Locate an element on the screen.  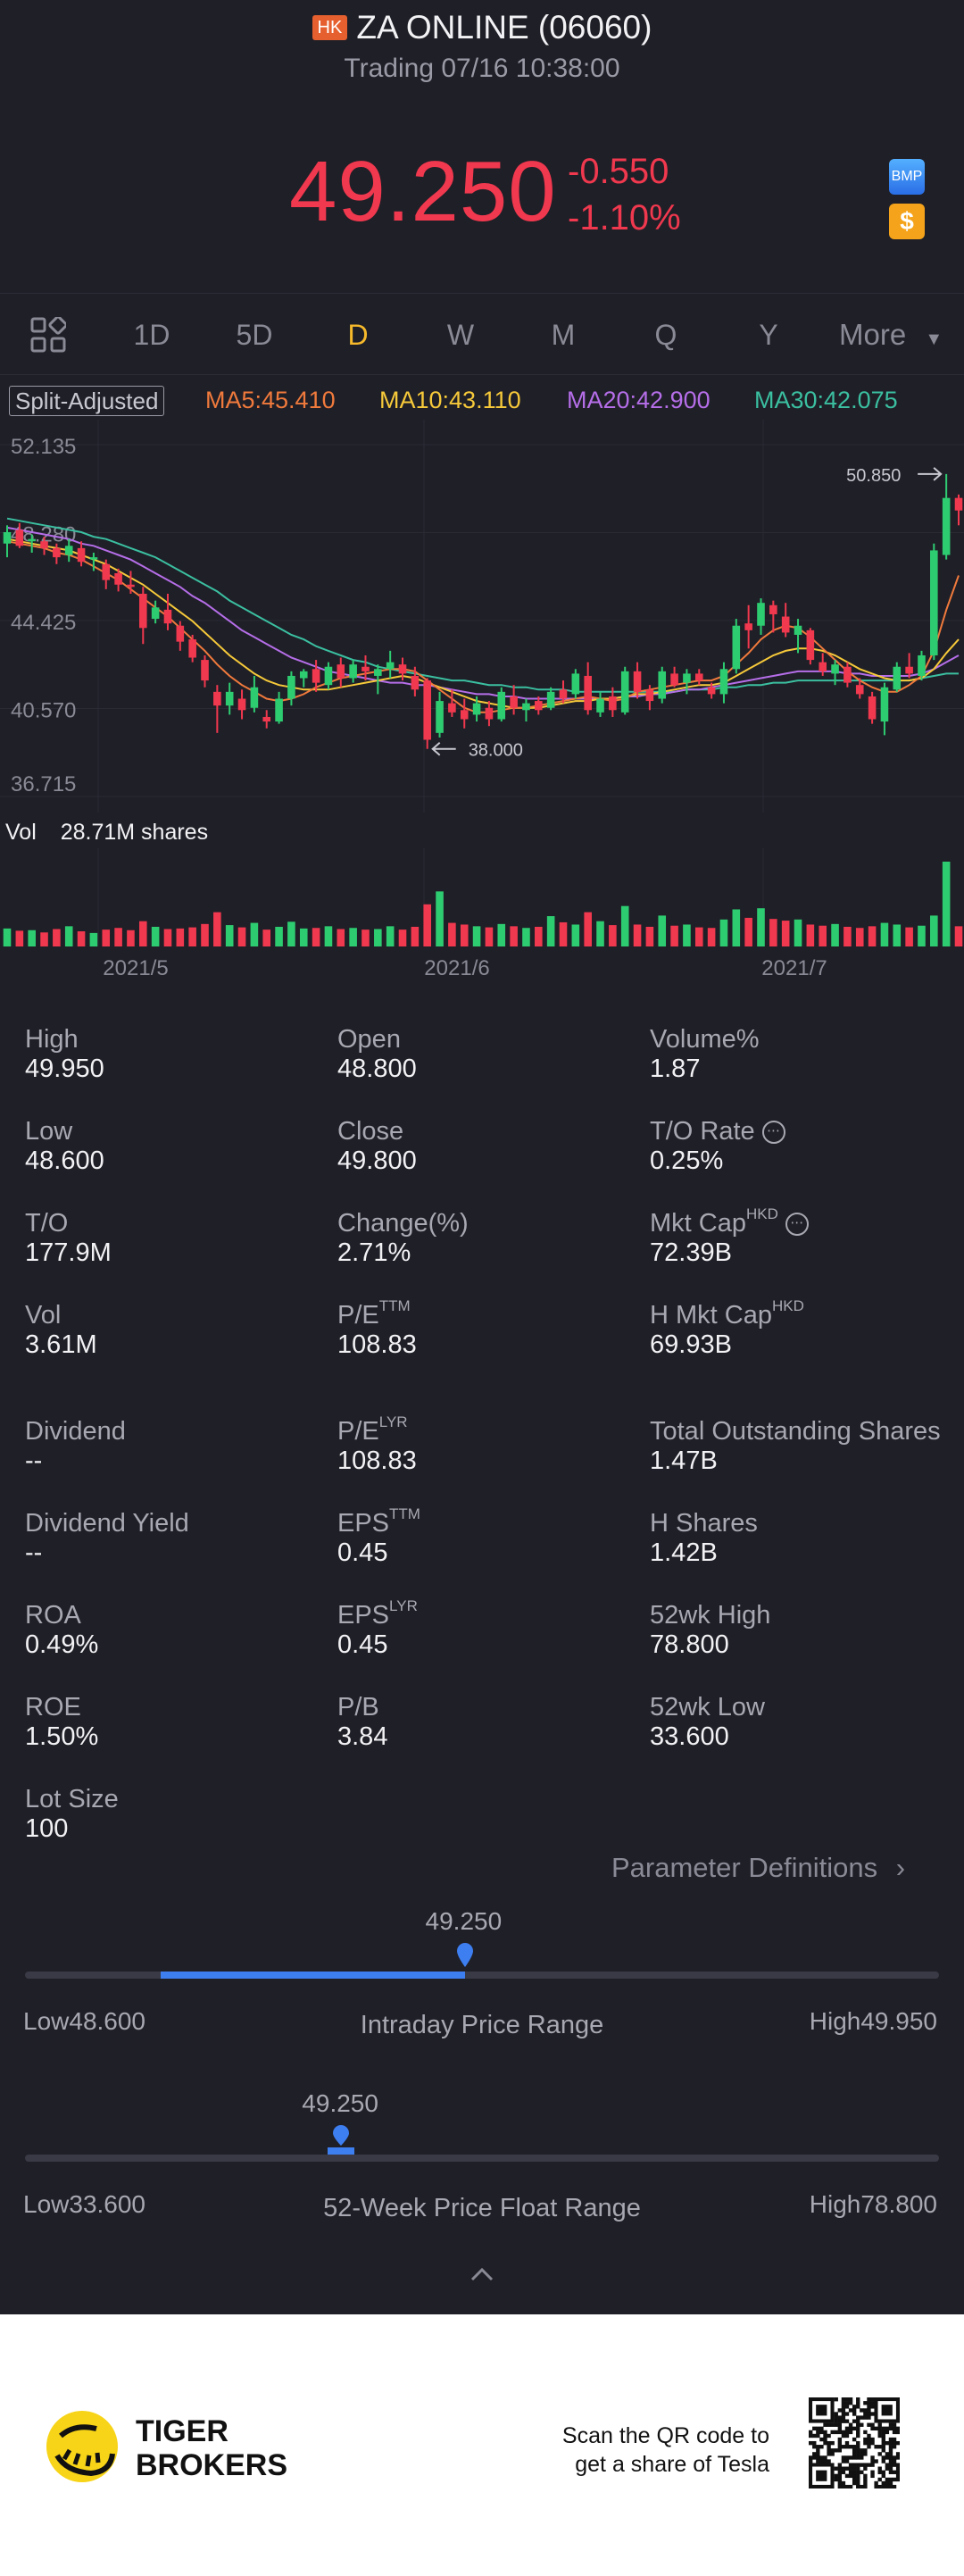
intraday-marker-icon is located at coordinates (465, 1955).